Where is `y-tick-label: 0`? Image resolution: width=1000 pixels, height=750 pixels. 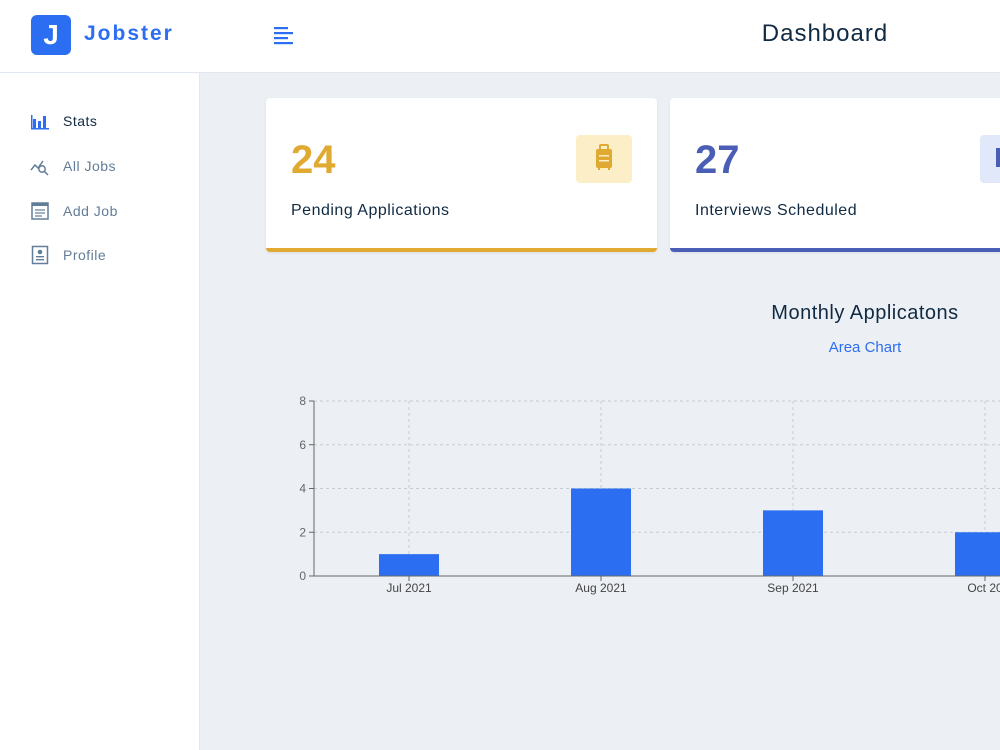 y-tick-label: 0 is located at coordinates (302, 576).